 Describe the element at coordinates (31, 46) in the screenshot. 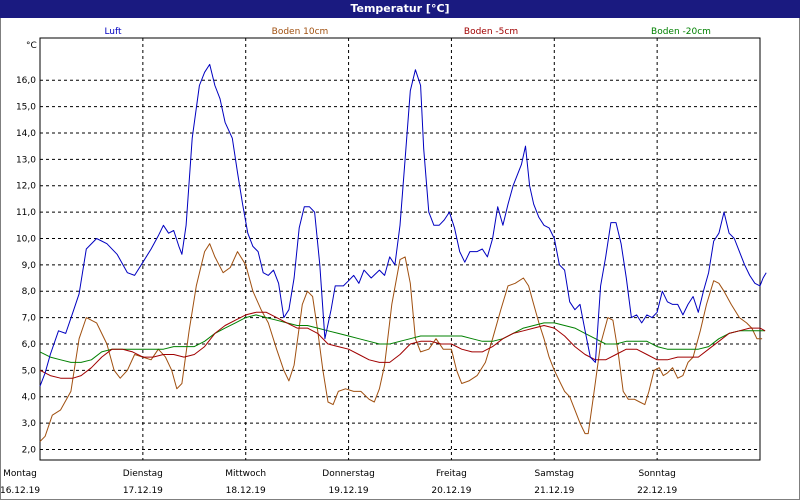

I see `y-axis-unit-label: °C` at that location.